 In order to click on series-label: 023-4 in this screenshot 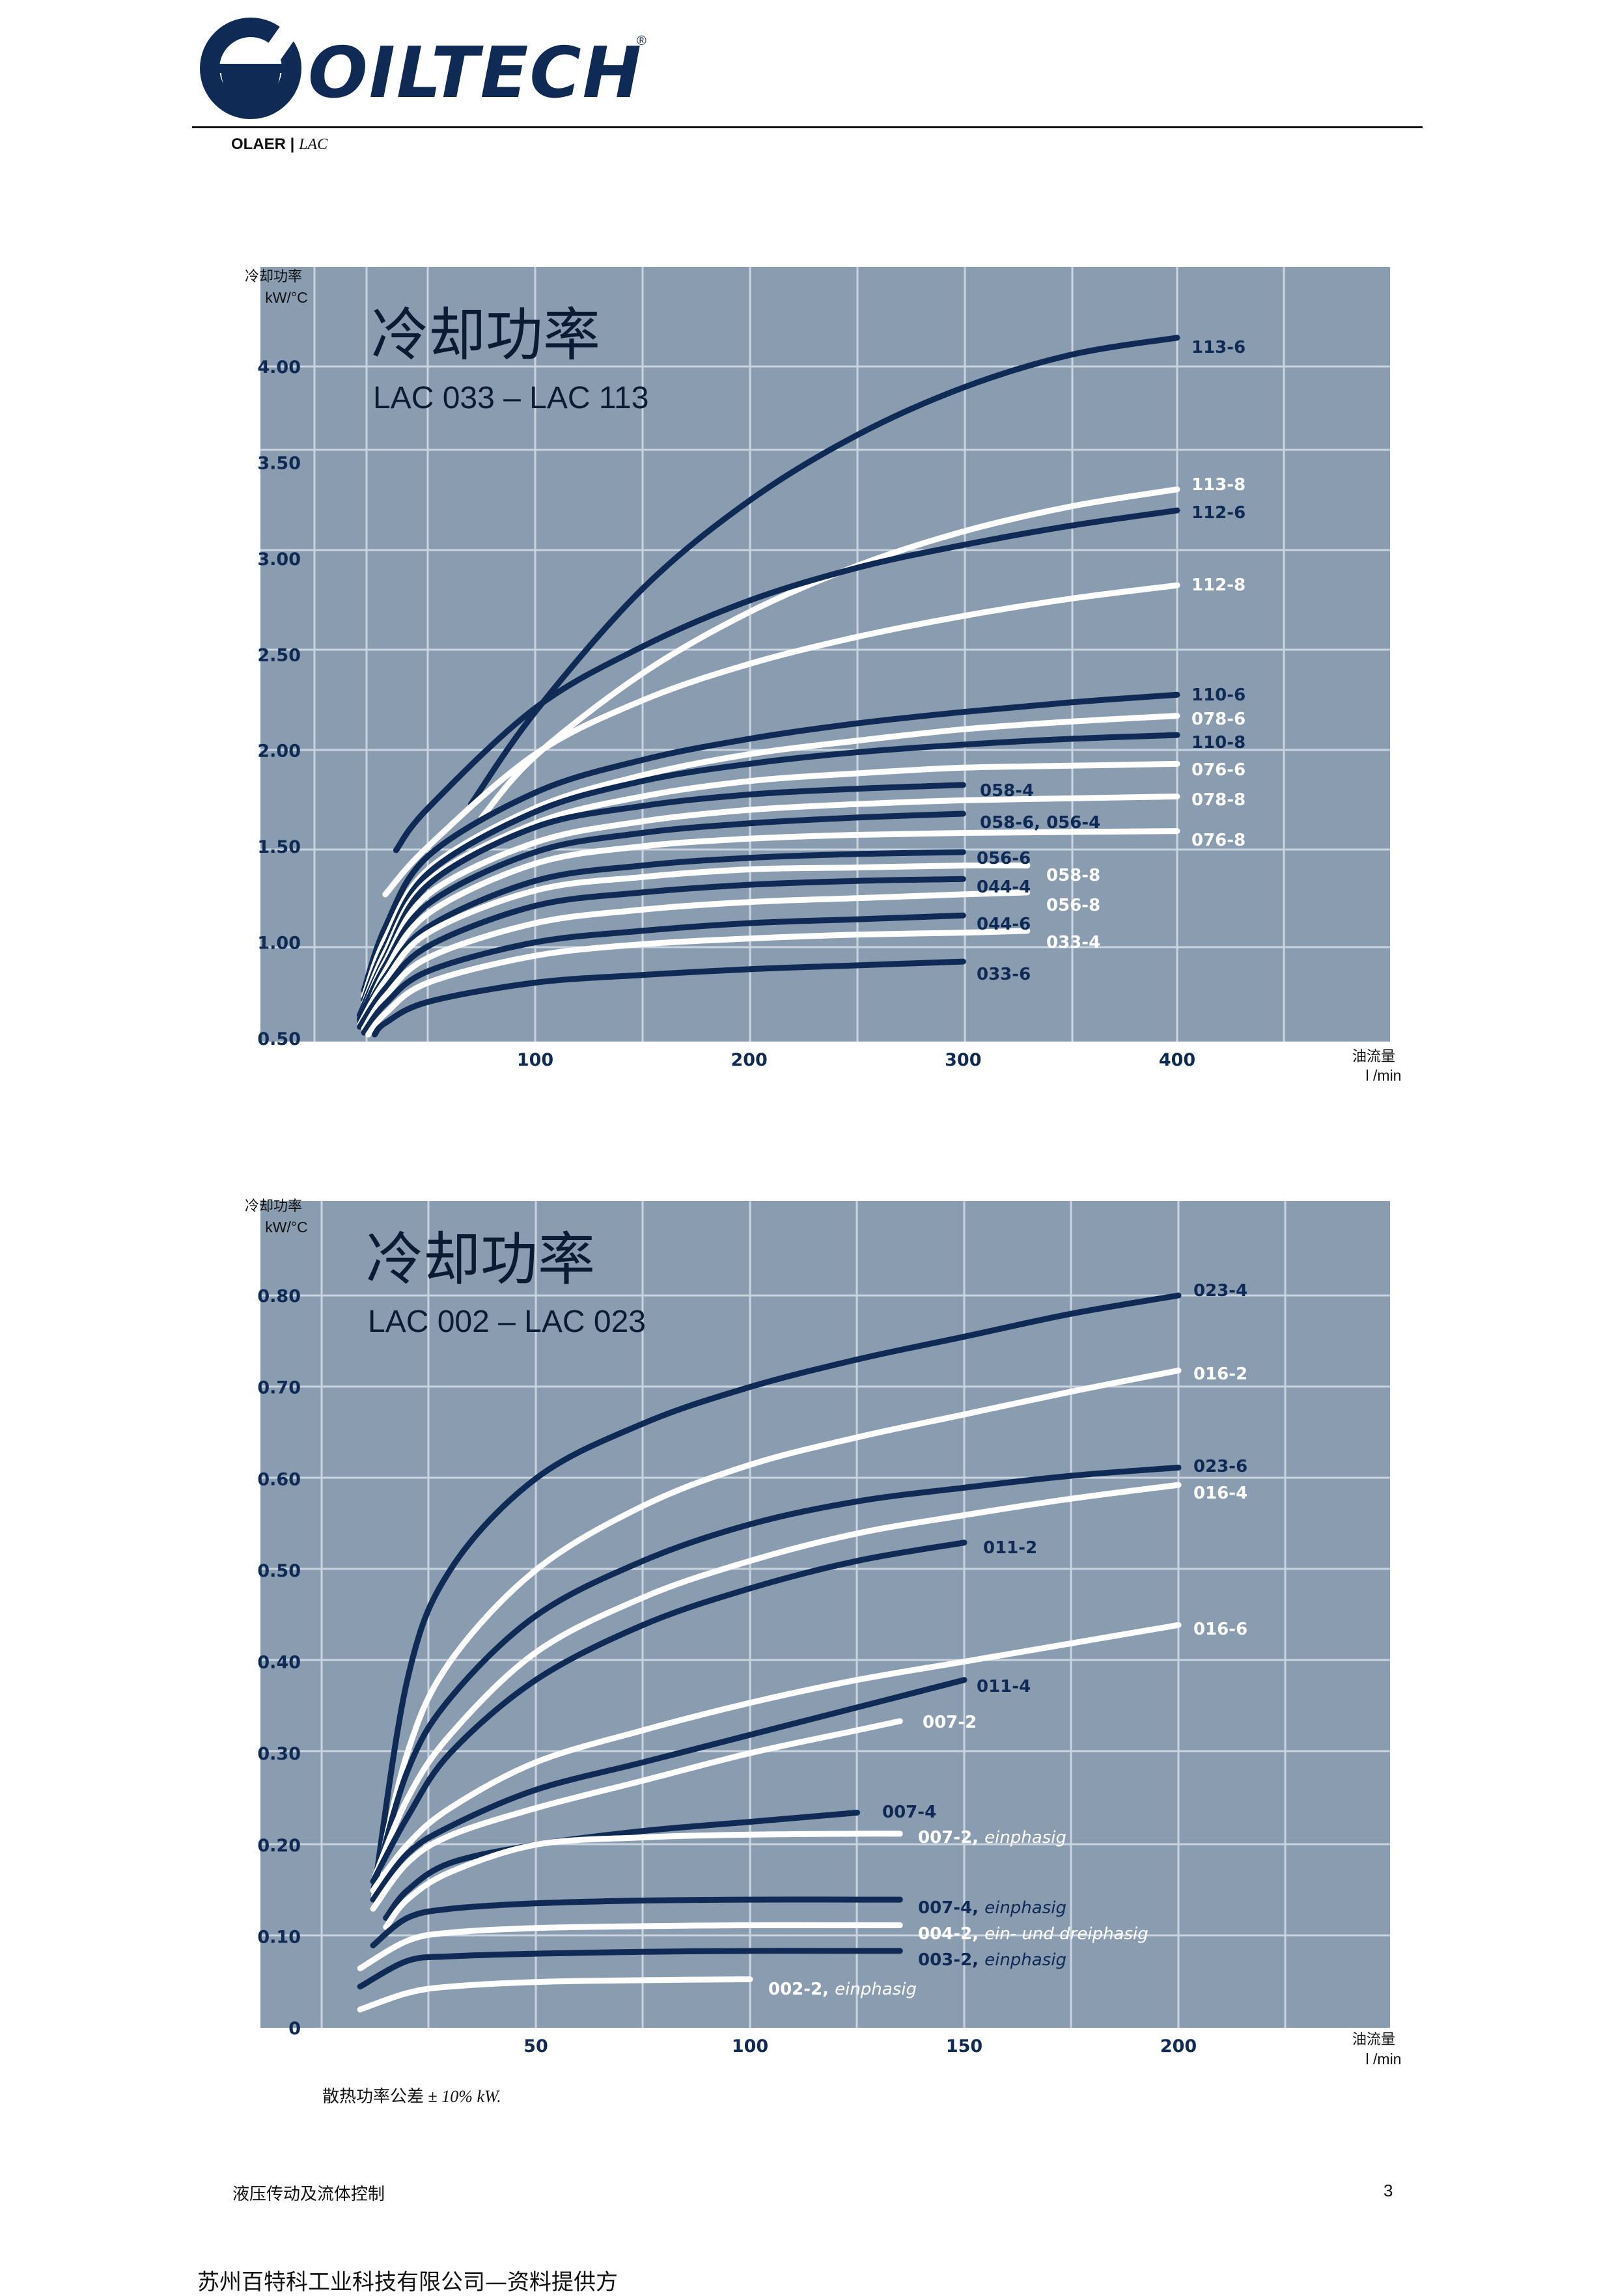, I will do `click(1220, 1291)`.